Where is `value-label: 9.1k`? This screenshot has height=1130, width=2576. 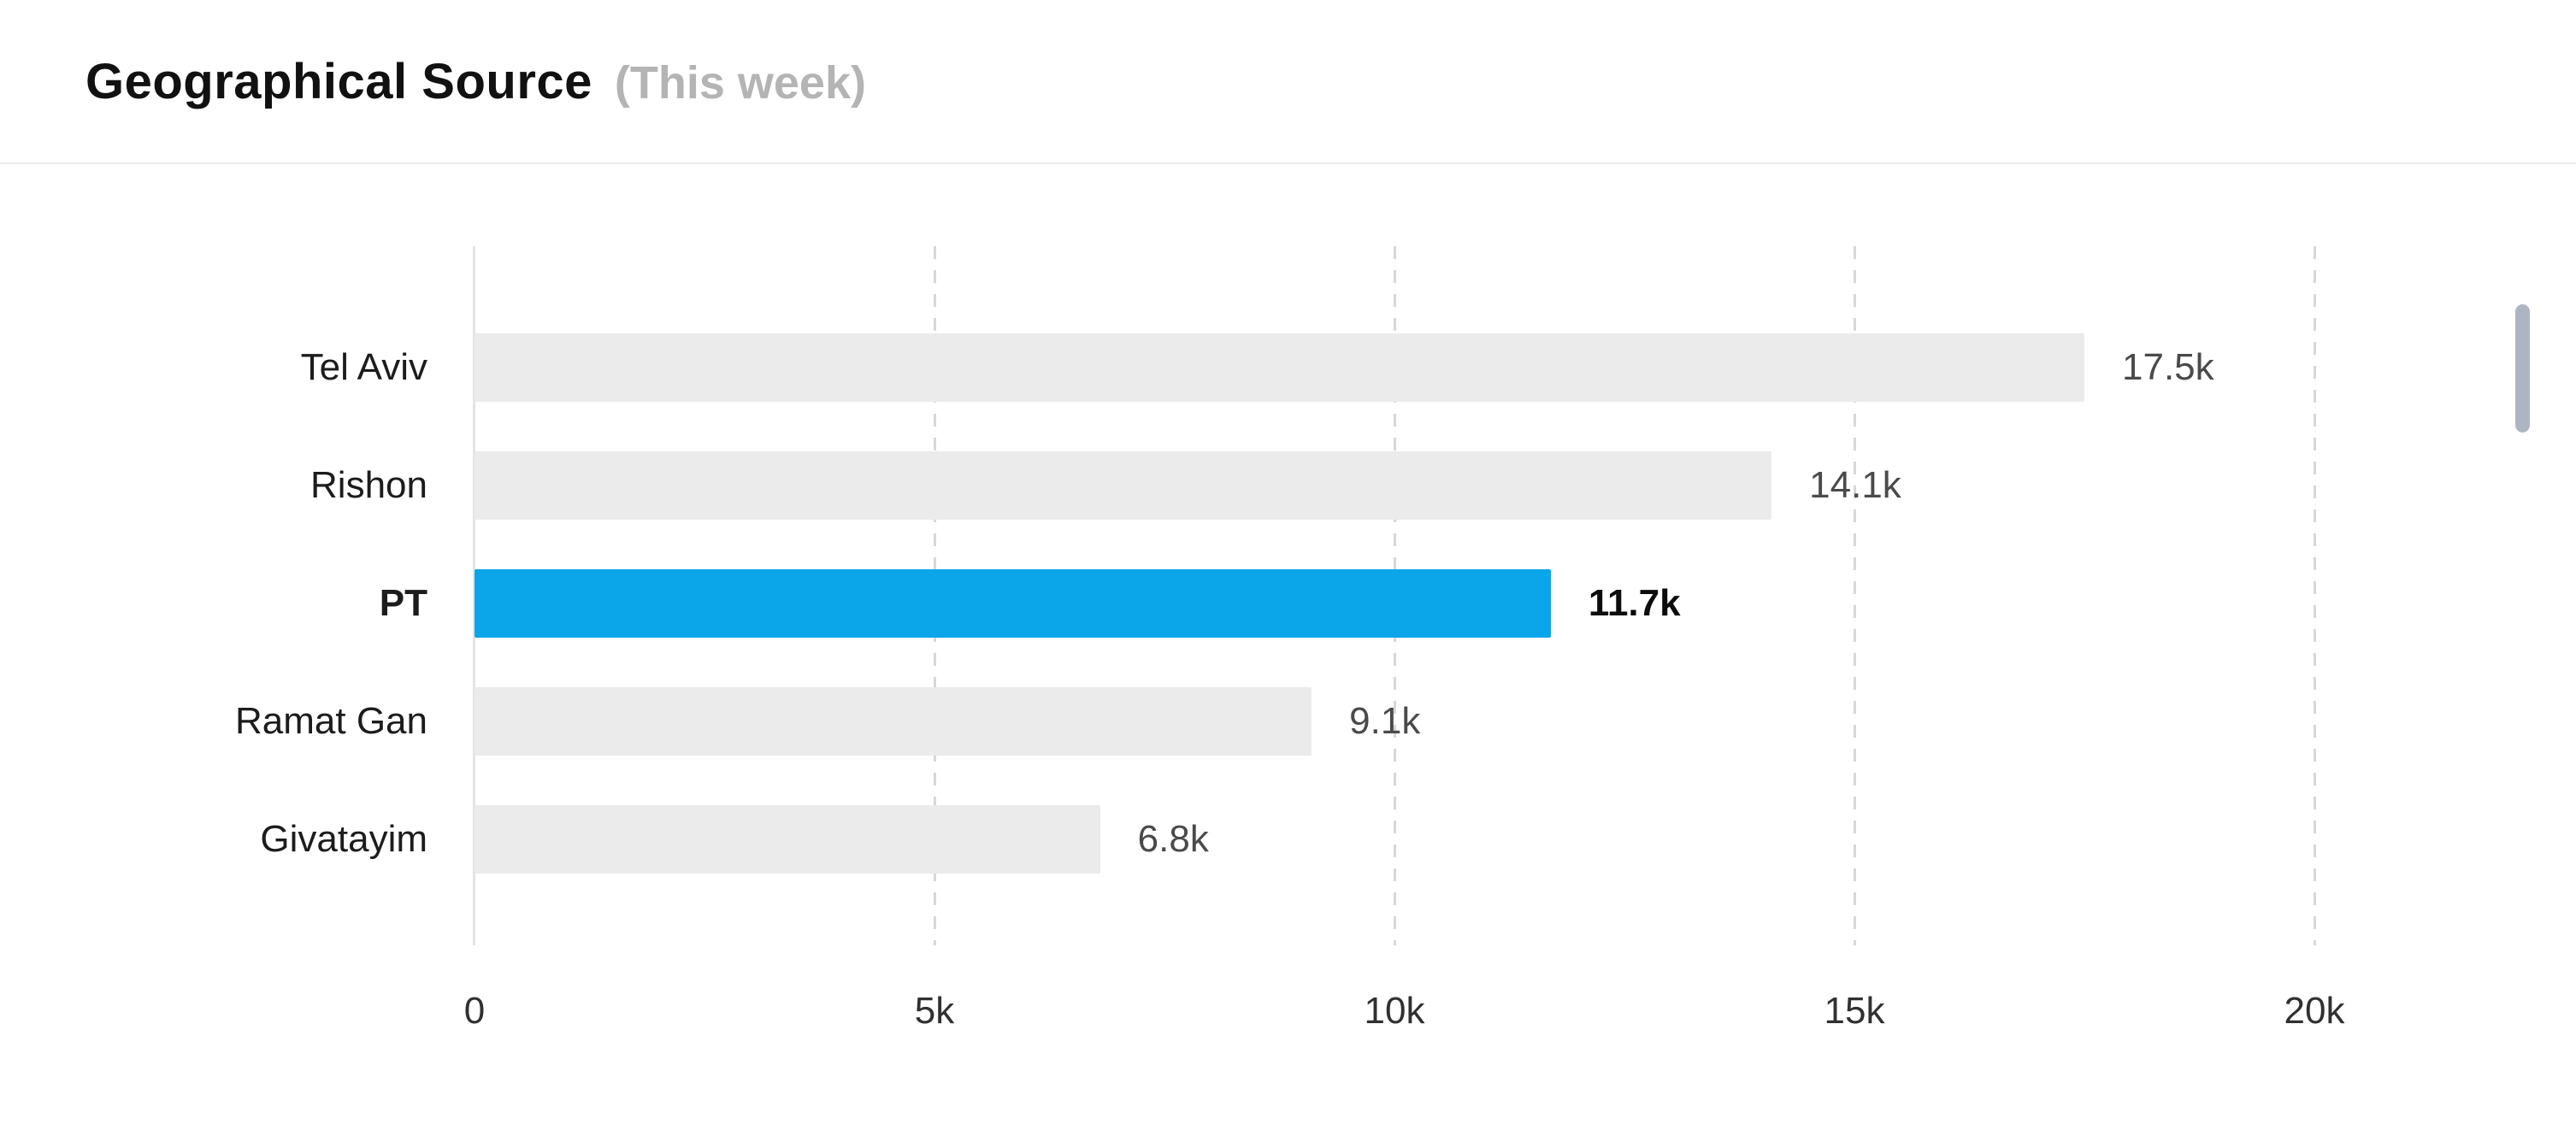 value-label: 9.1k is located at coordinates (1385, 721).